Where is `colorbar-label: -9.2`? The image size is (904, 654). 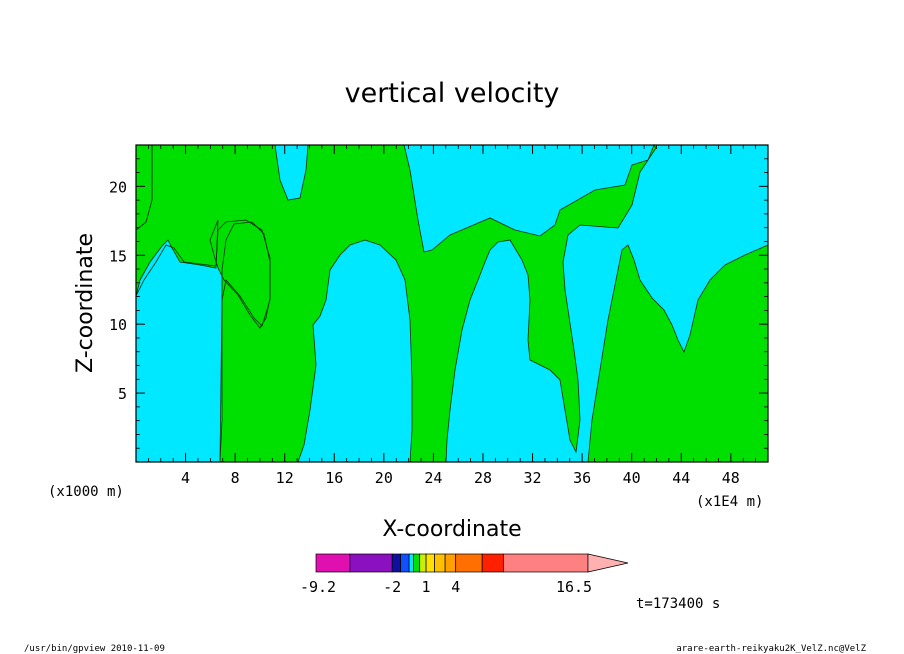 colorbar-label: -9.2 is located at coordinates (318, 587).